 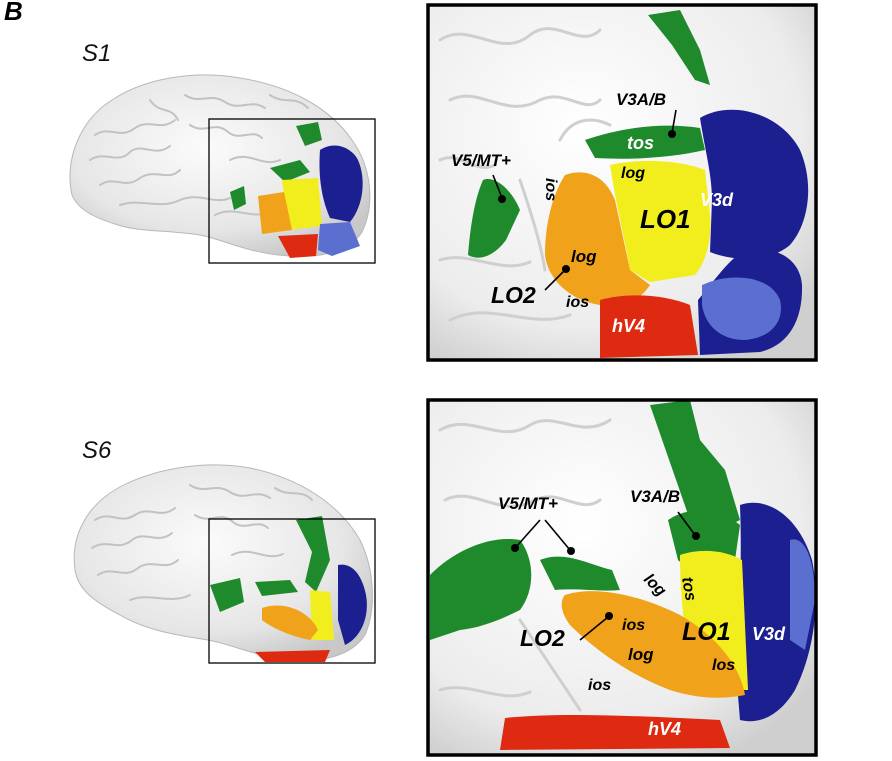 What do you see at coordinates (542, 638) in the screenshot?
I see `label-s6-lo2: LO2` at bounding box center [542, 638].